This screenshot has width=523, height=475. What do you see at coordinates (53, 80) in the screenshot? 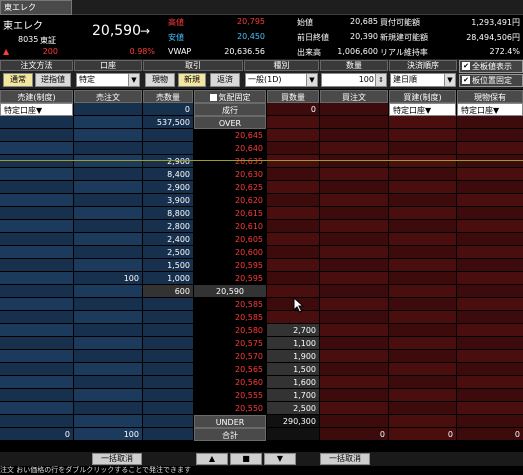
I see `stop-order-button: 逆指値` at bounding box center [53, 80].